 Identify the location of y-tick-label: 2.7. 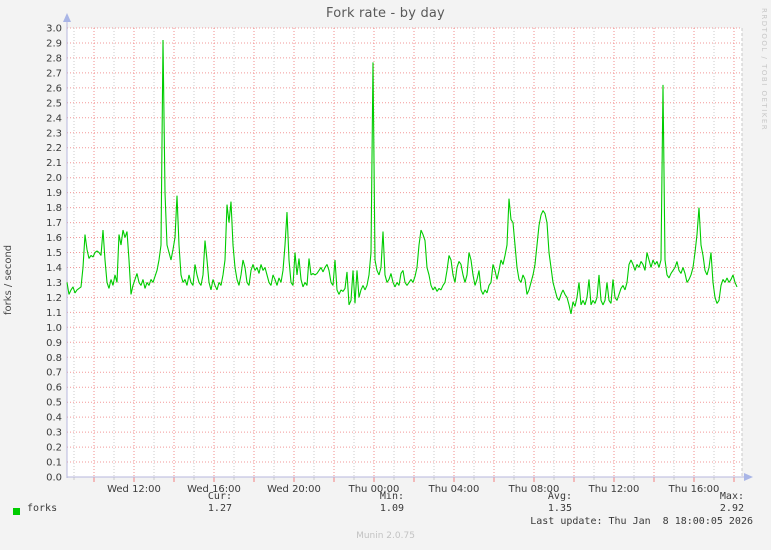
(54, 73).